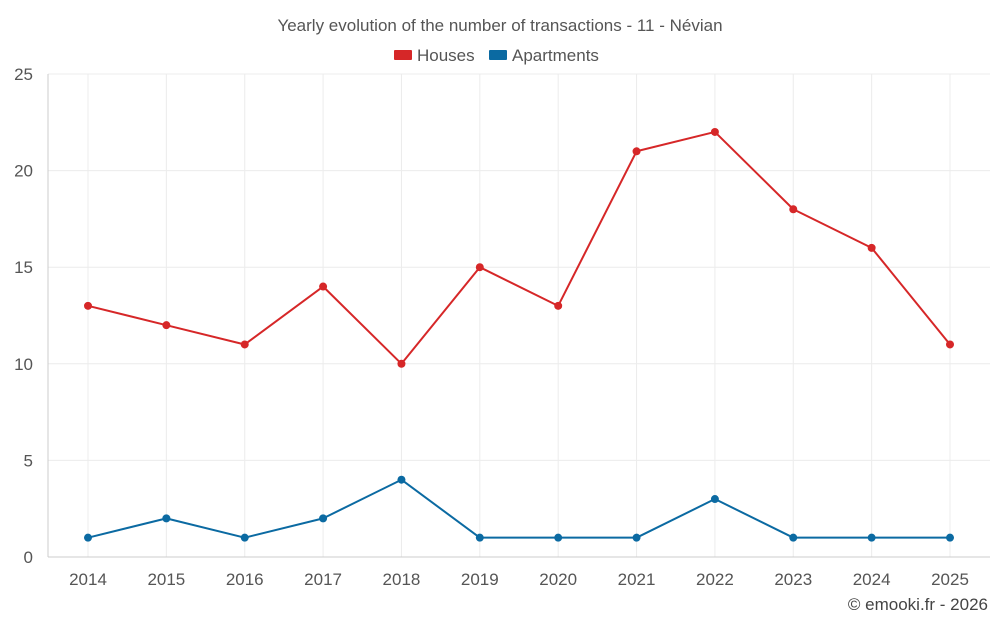 This screenshot has height=625, width=1000. I want to click on x-tick-label: 2016, so click(245, 579).